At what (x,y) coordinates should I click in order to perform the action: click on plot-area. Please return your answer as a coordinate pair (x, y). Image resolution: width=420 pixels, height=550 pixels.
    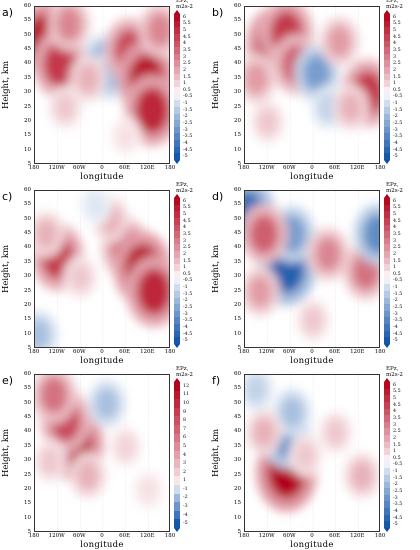
    Looking at the image, I should click on (102, 269).